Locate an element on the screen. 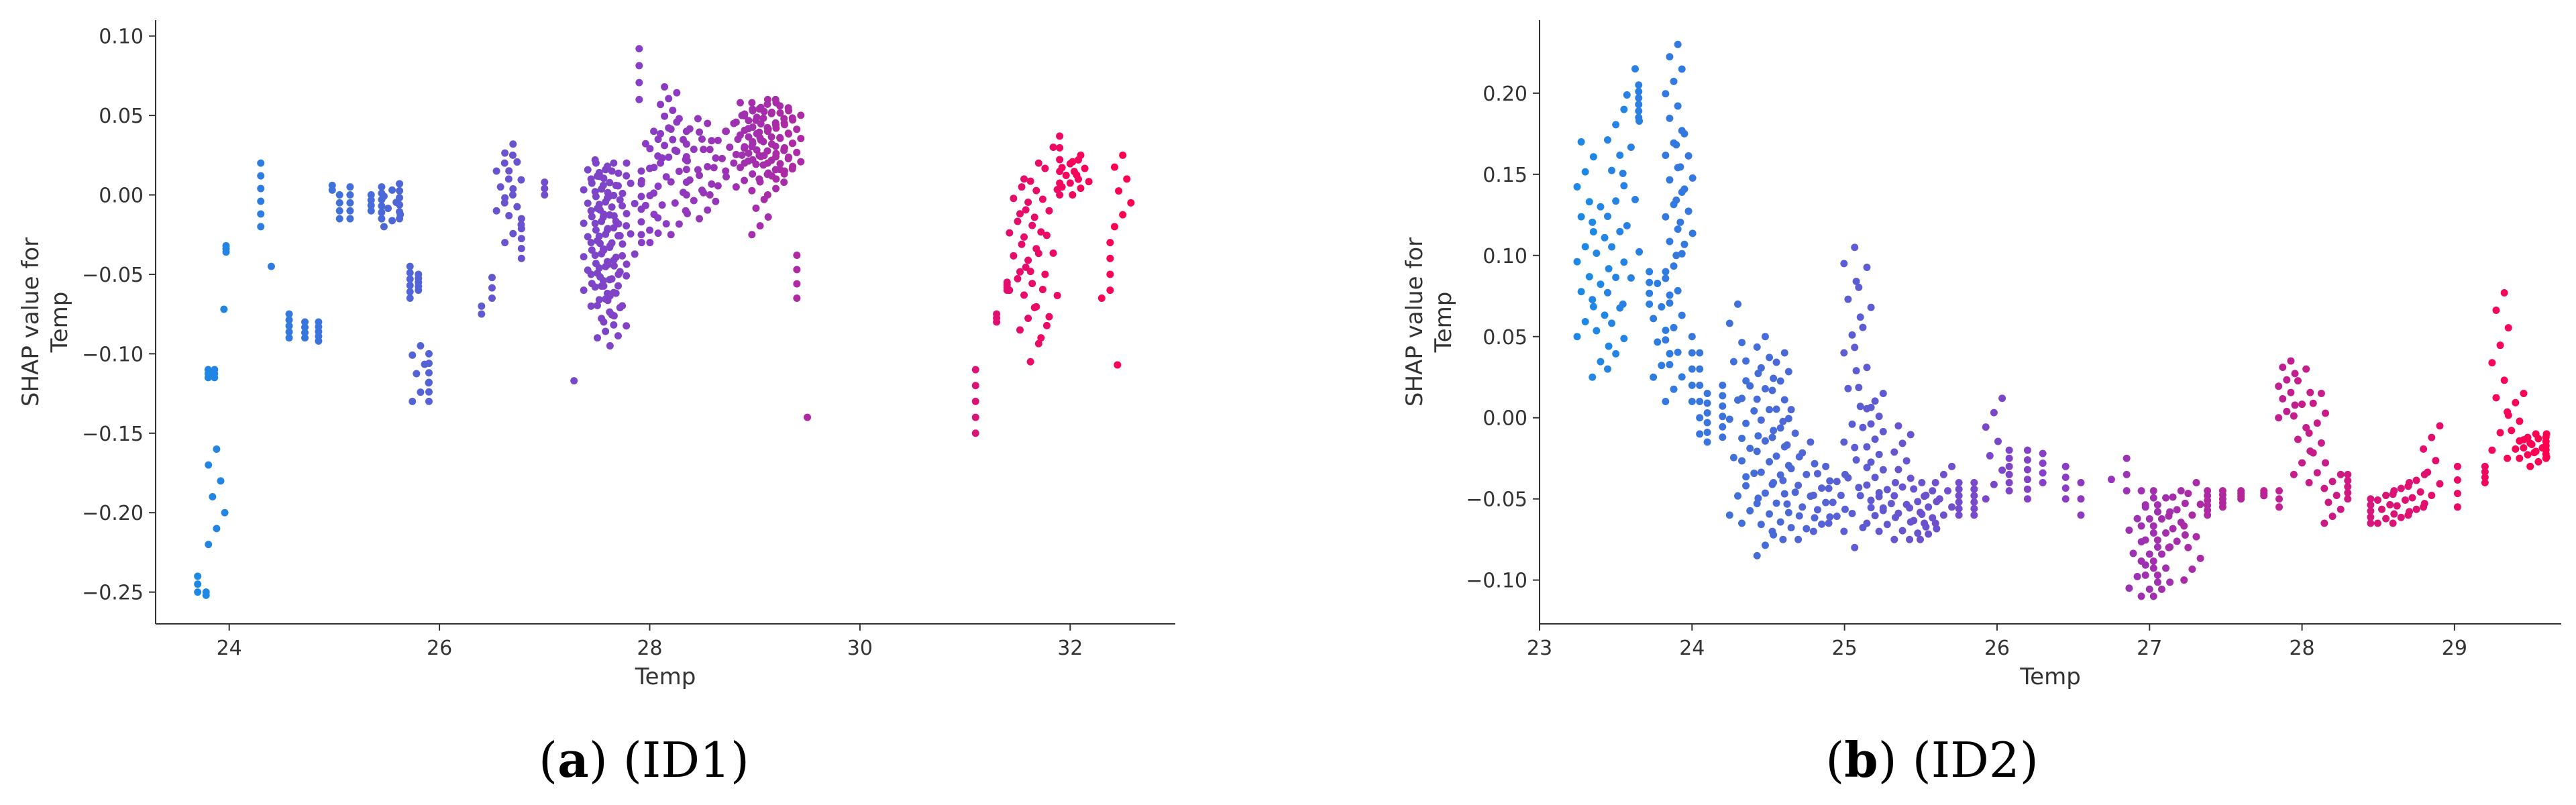  id2-x-tick-label: 25 is located at coordinates (1845, 648).